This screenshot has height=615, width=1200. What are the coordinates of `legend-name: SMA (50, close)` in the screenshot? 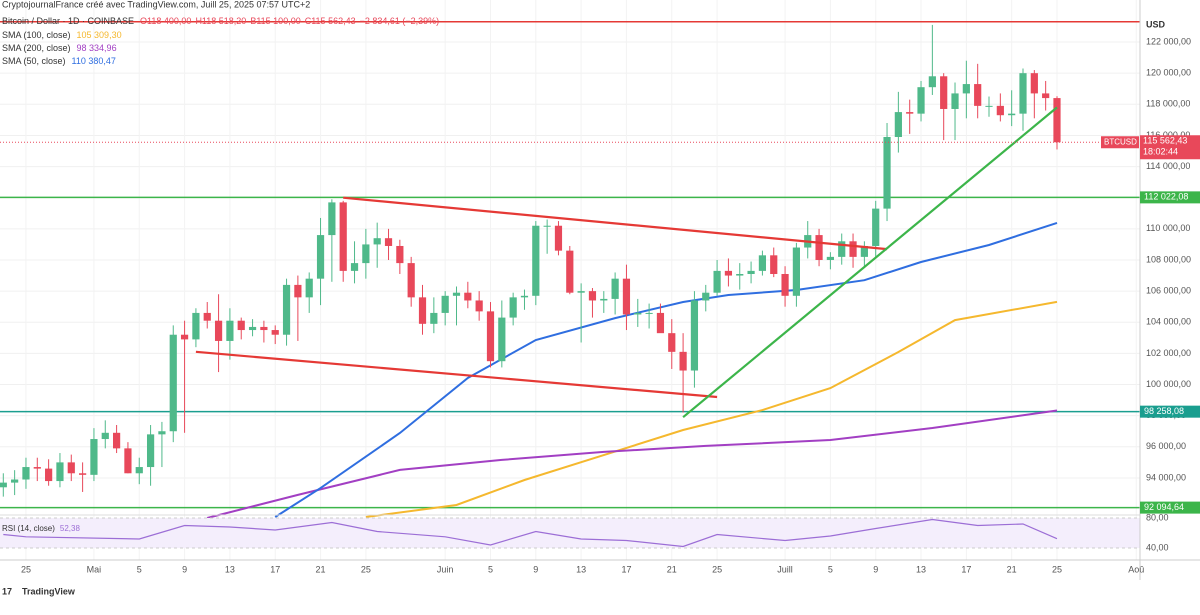 It's located at (34, 61).